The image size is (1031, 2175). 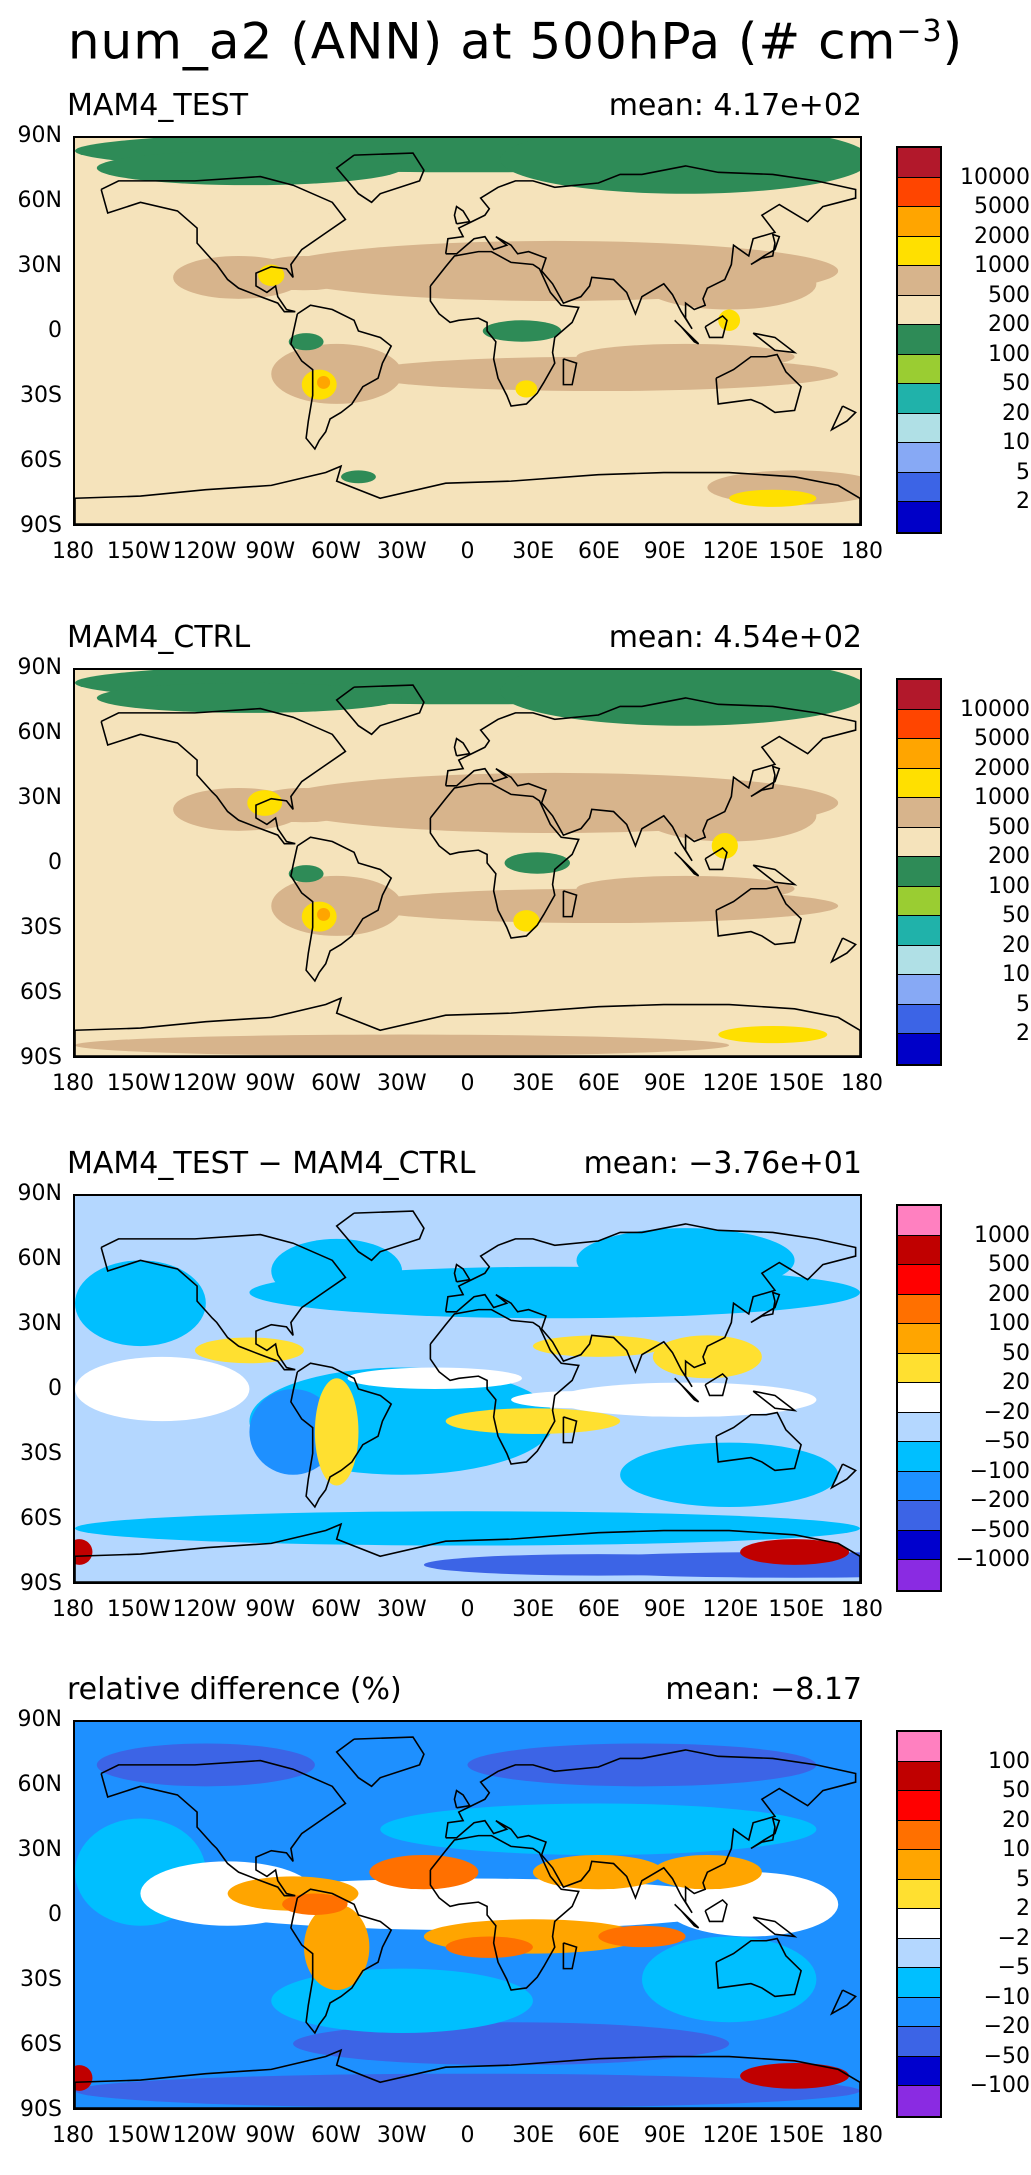 I want to click on colorbar-level-label: 100, so click(x=1009, y=1761).